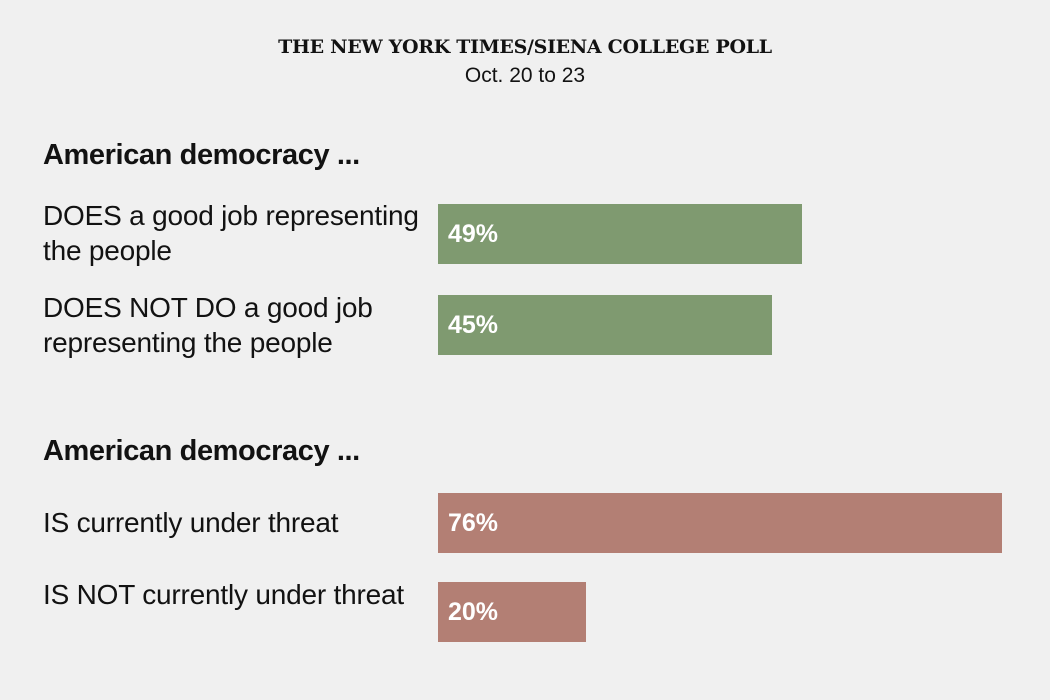 This screenshot has height=700, width=1050. What do you see at coordinates (231, 233) in the screenshot?
I see `row-label-does-good-job: DOES a good job representing the people` at bounding box center [231, 233].